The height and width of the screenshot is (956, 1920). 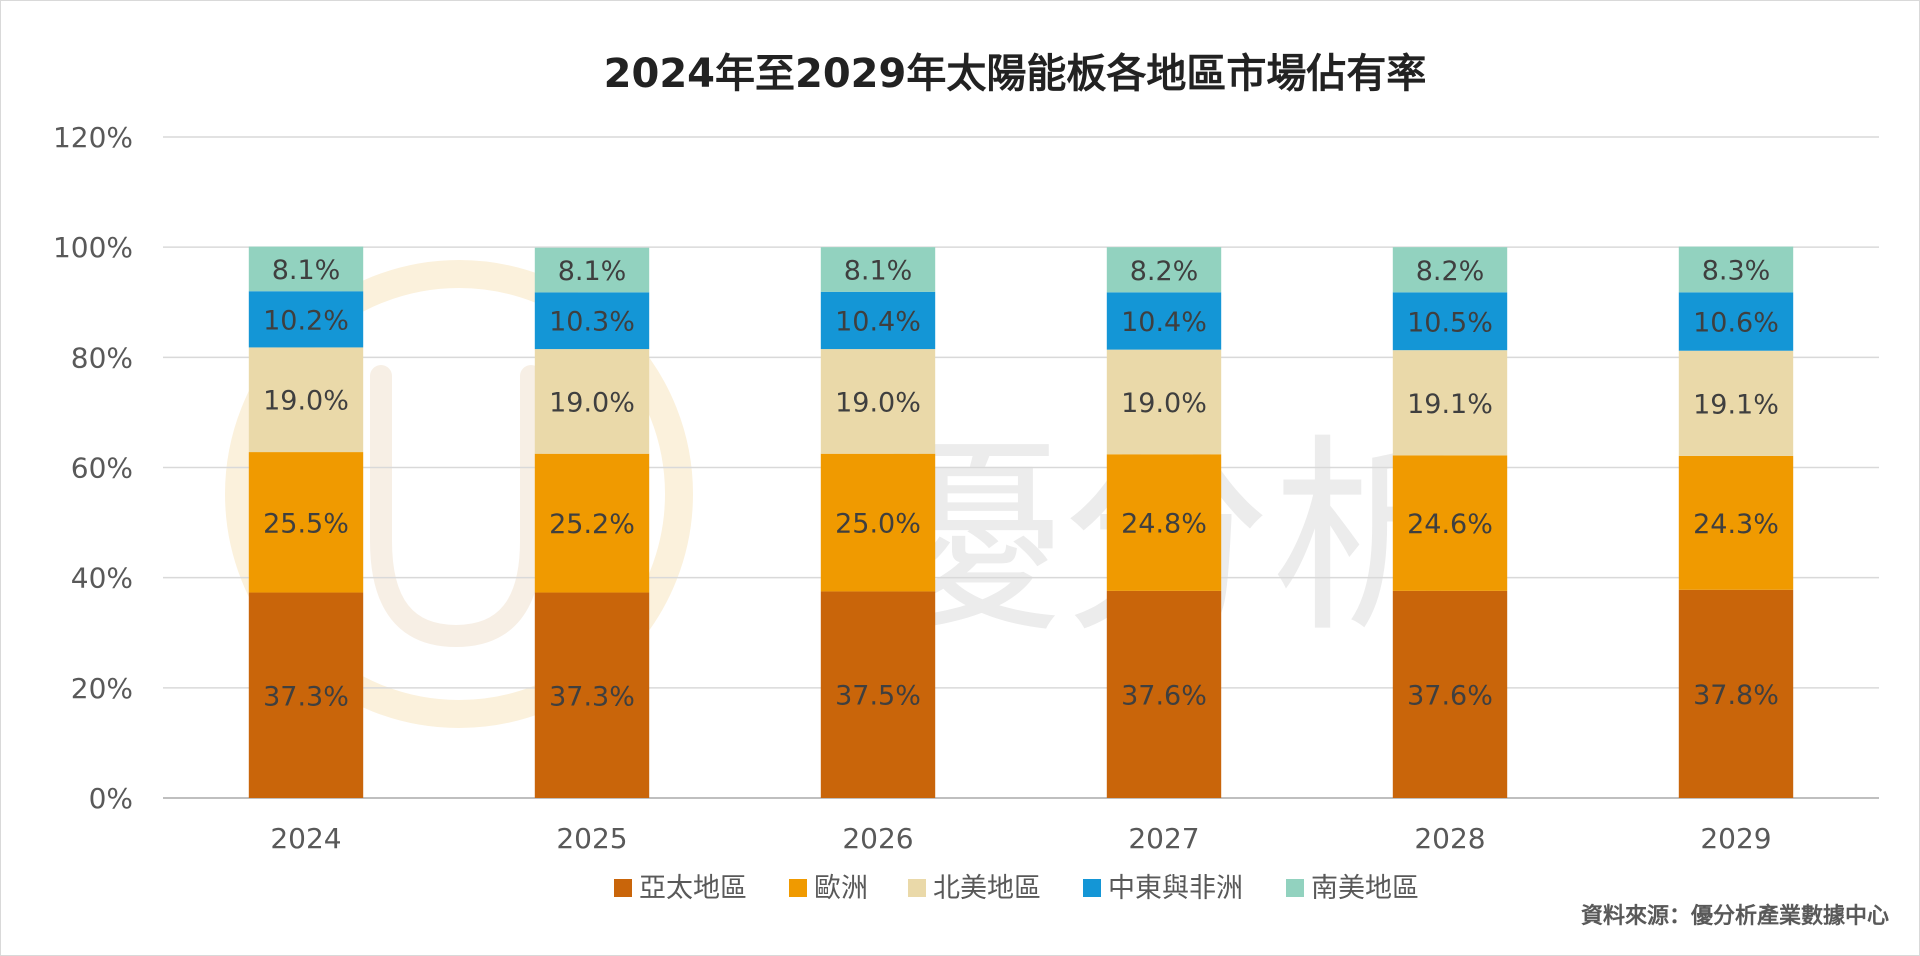 What do you see at coordinates (1015, 74) in the screenshot?
I see `chart-title: 2024年至2029年太陽能板各地區市場佔有率` at bounding box center [1015, 74].